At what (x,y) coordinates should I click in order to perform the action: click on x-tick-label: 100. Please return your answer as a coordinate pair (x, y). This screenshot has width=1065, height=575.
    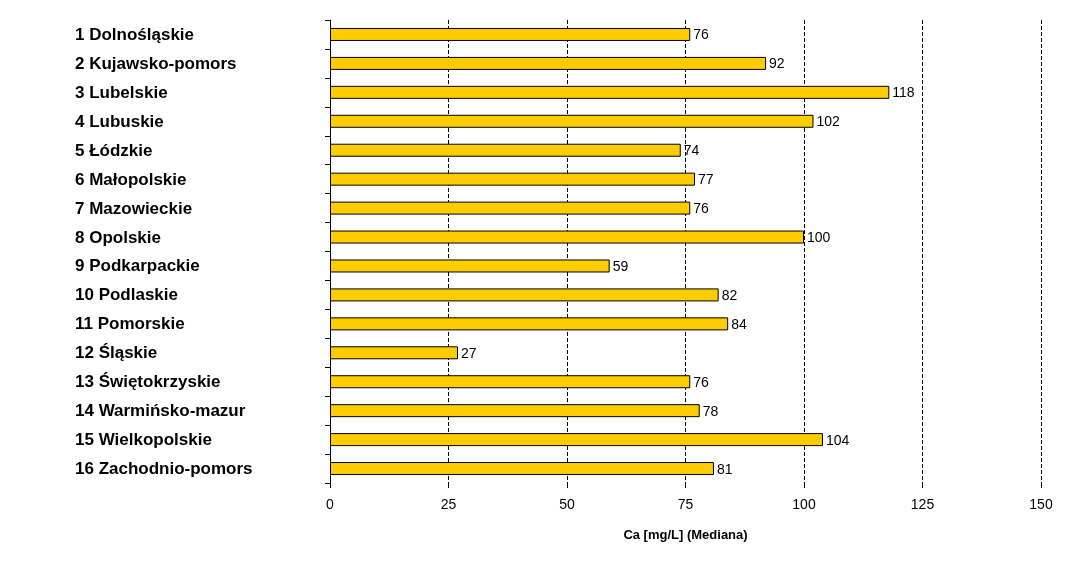
    Looking at the image, I should click on (804, 504).